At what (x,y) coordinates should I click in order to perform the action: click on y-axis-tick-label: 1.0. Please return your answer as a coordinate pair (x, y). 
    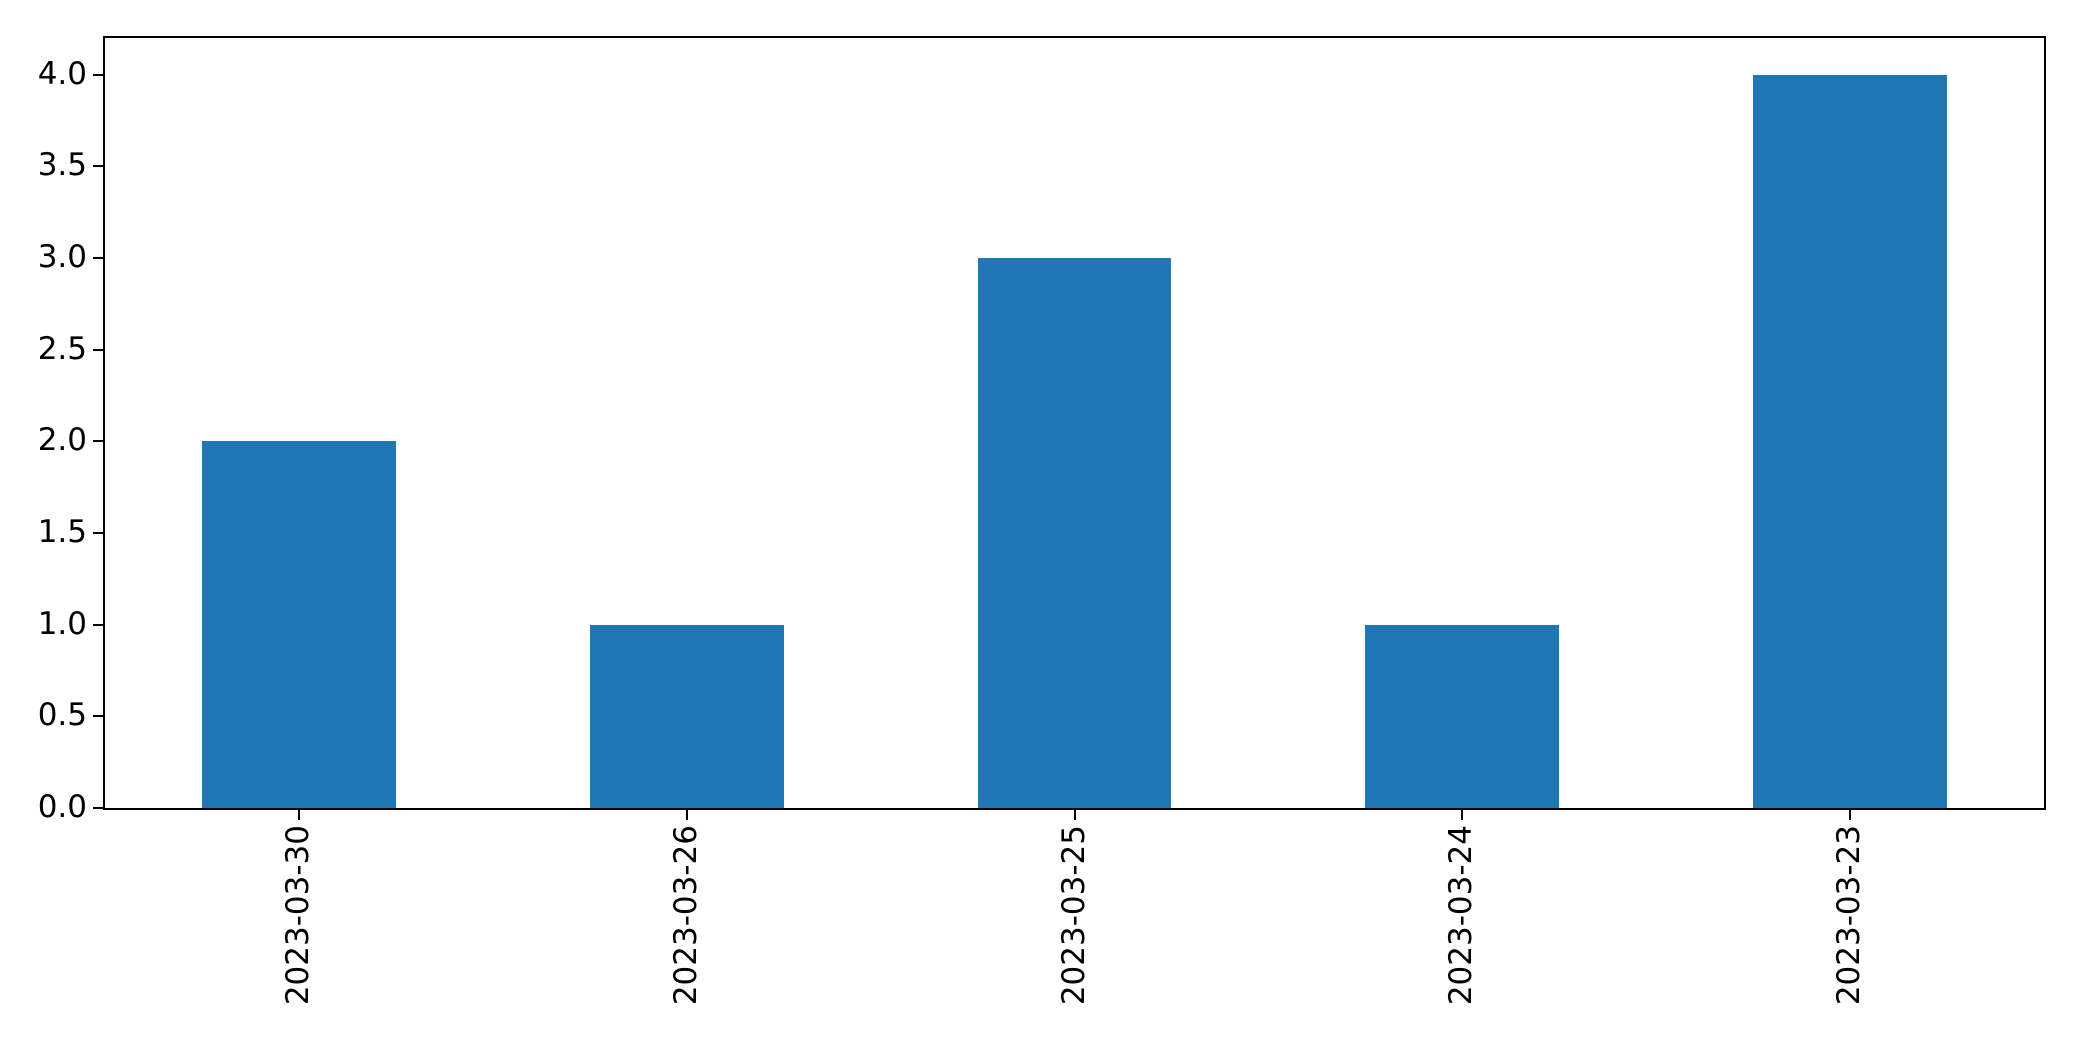
    Looking at the image, I should click on (62, 623).